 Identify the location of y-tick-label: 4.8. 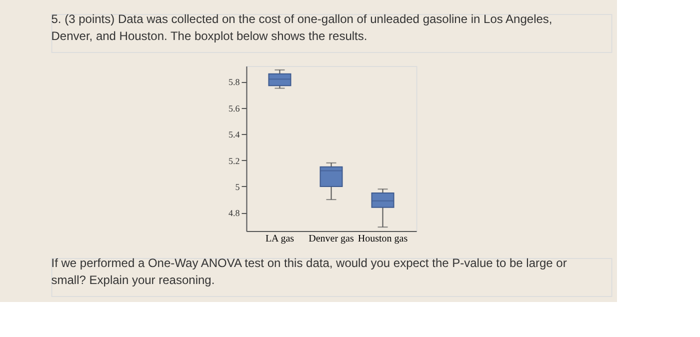
(234, 213).